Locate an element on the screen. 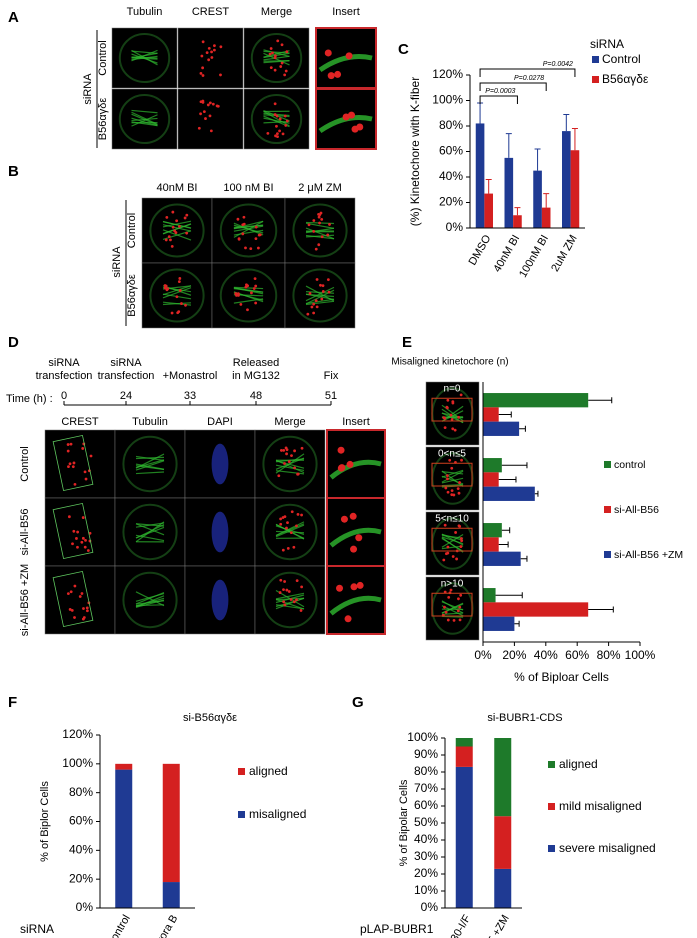 This screenshot has width=697, height=938. roi-box is located at coordinates (452, 474).